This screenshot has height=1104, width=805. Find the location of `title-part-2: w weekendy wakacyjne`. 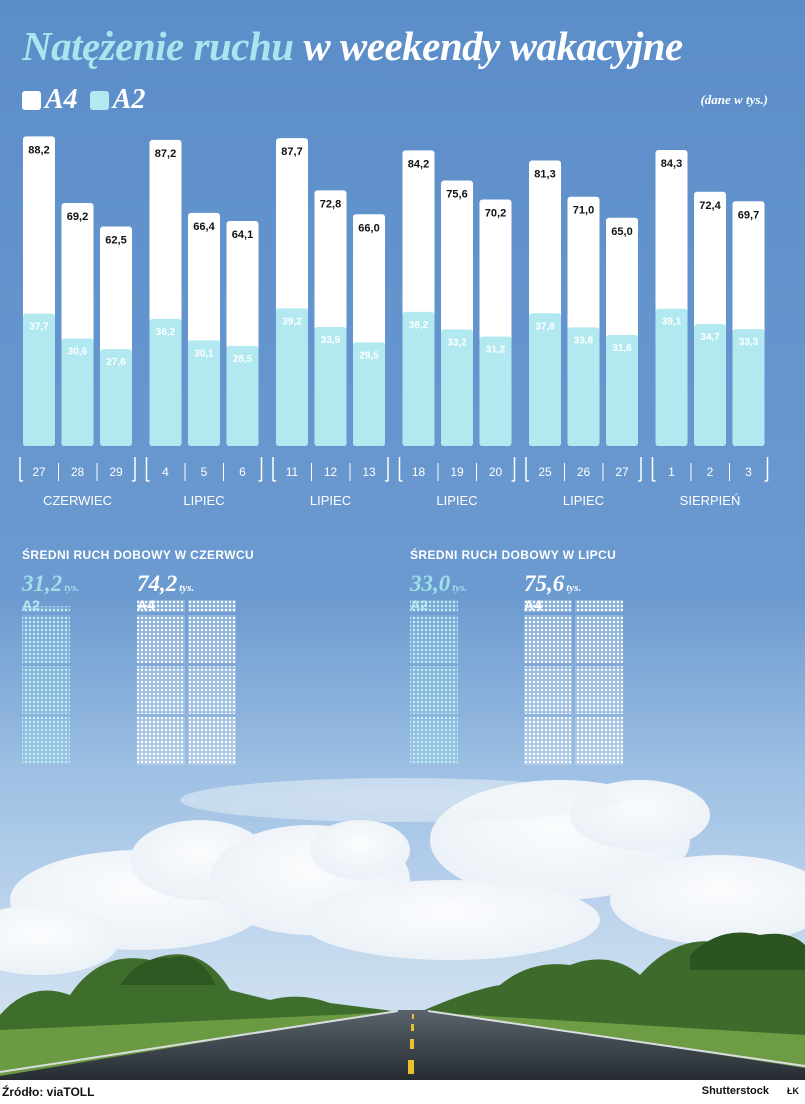

title-part-2: w weekendy wakacyjne is located at coordinates (493, 46).